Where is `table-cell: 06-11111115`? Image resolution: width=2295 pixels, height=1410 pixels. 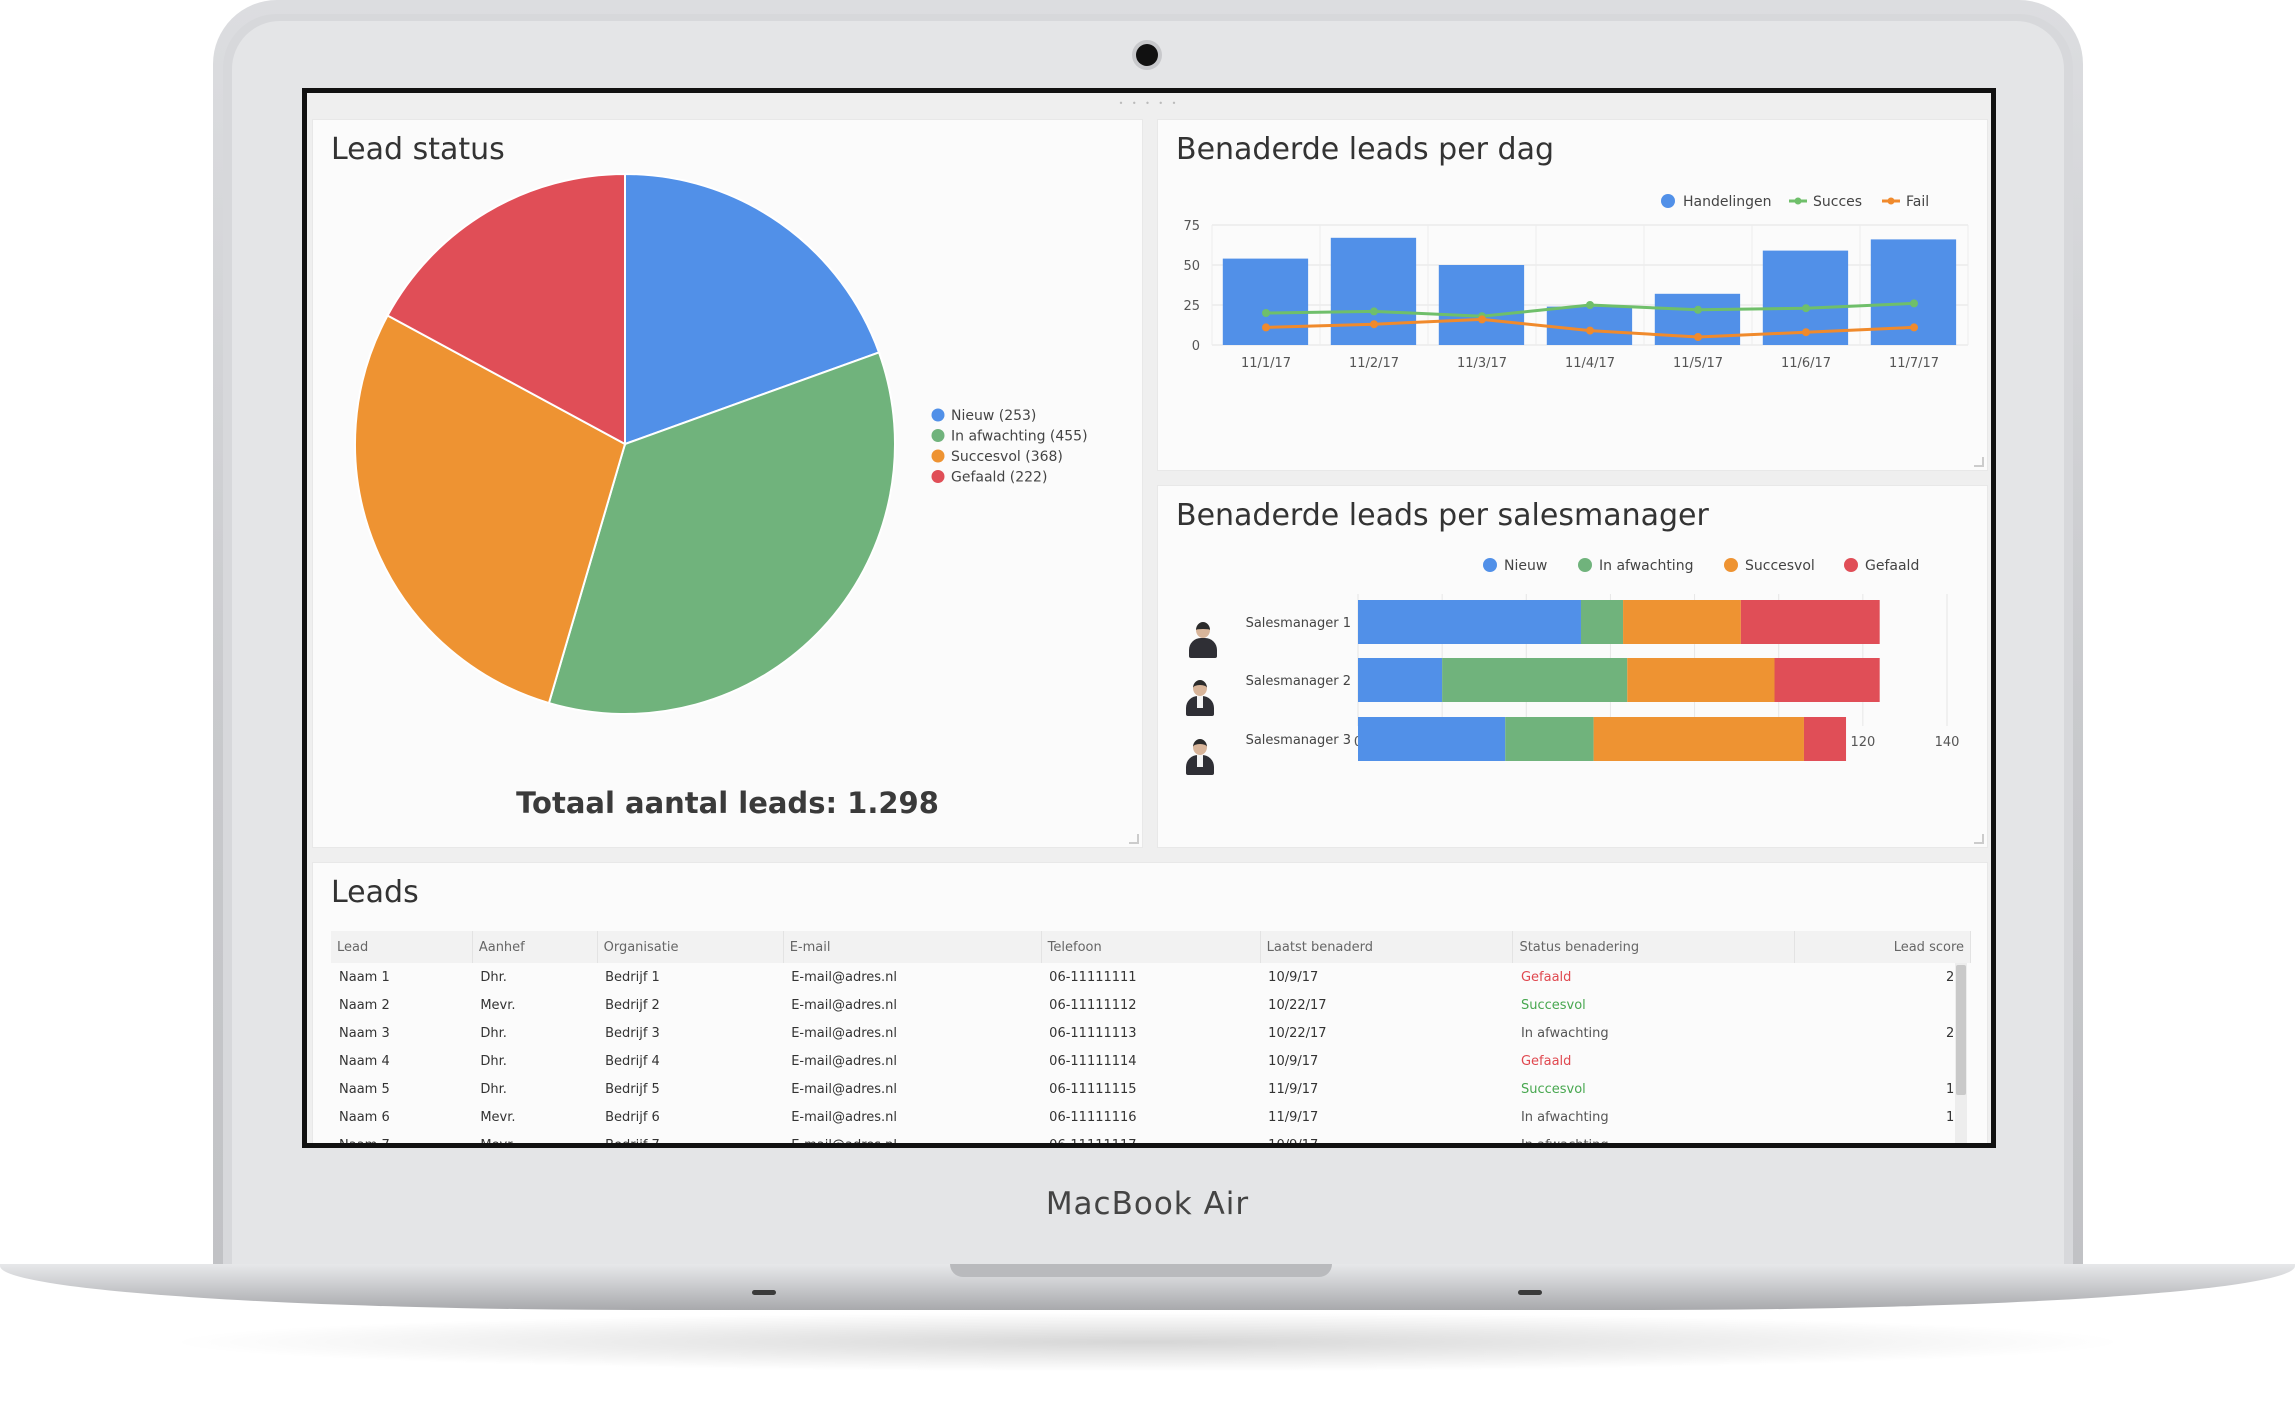 table-cell: 06-11111115 is located at coordinates (1093, 1089).